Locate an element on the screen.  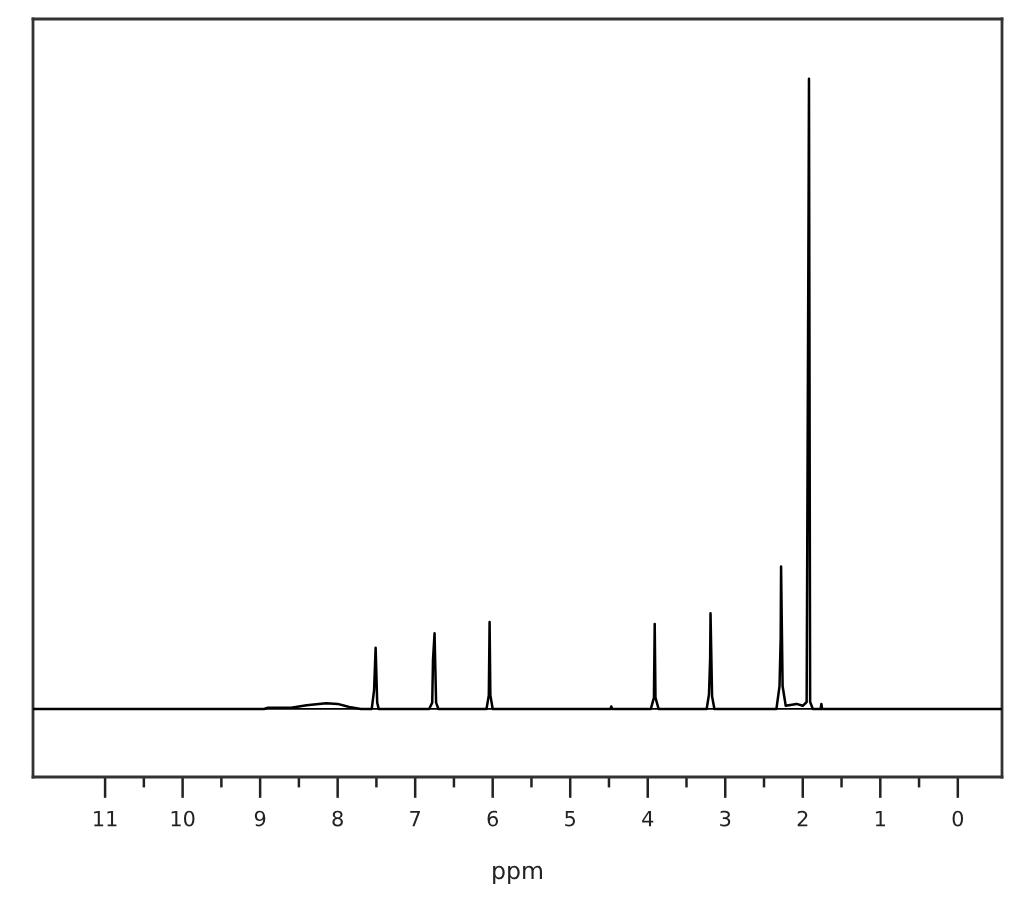
x-tick-label: 2 is located at coordinates (802, 818).